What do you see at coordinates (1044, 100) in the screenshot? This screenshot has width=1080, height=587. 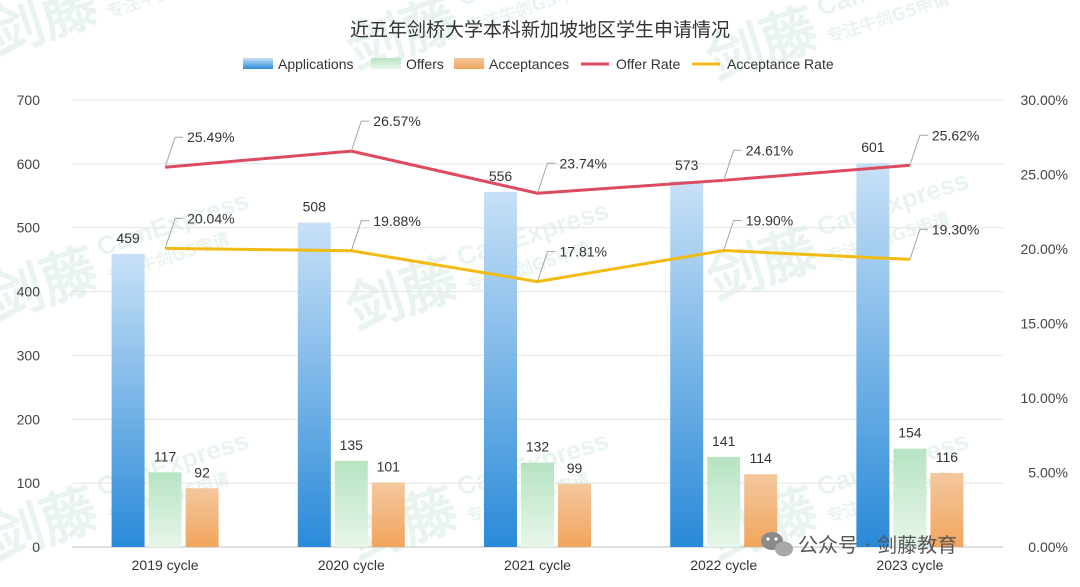 I see `y-right-tick-label: 30.00%` at bounding box center [1044, 100].